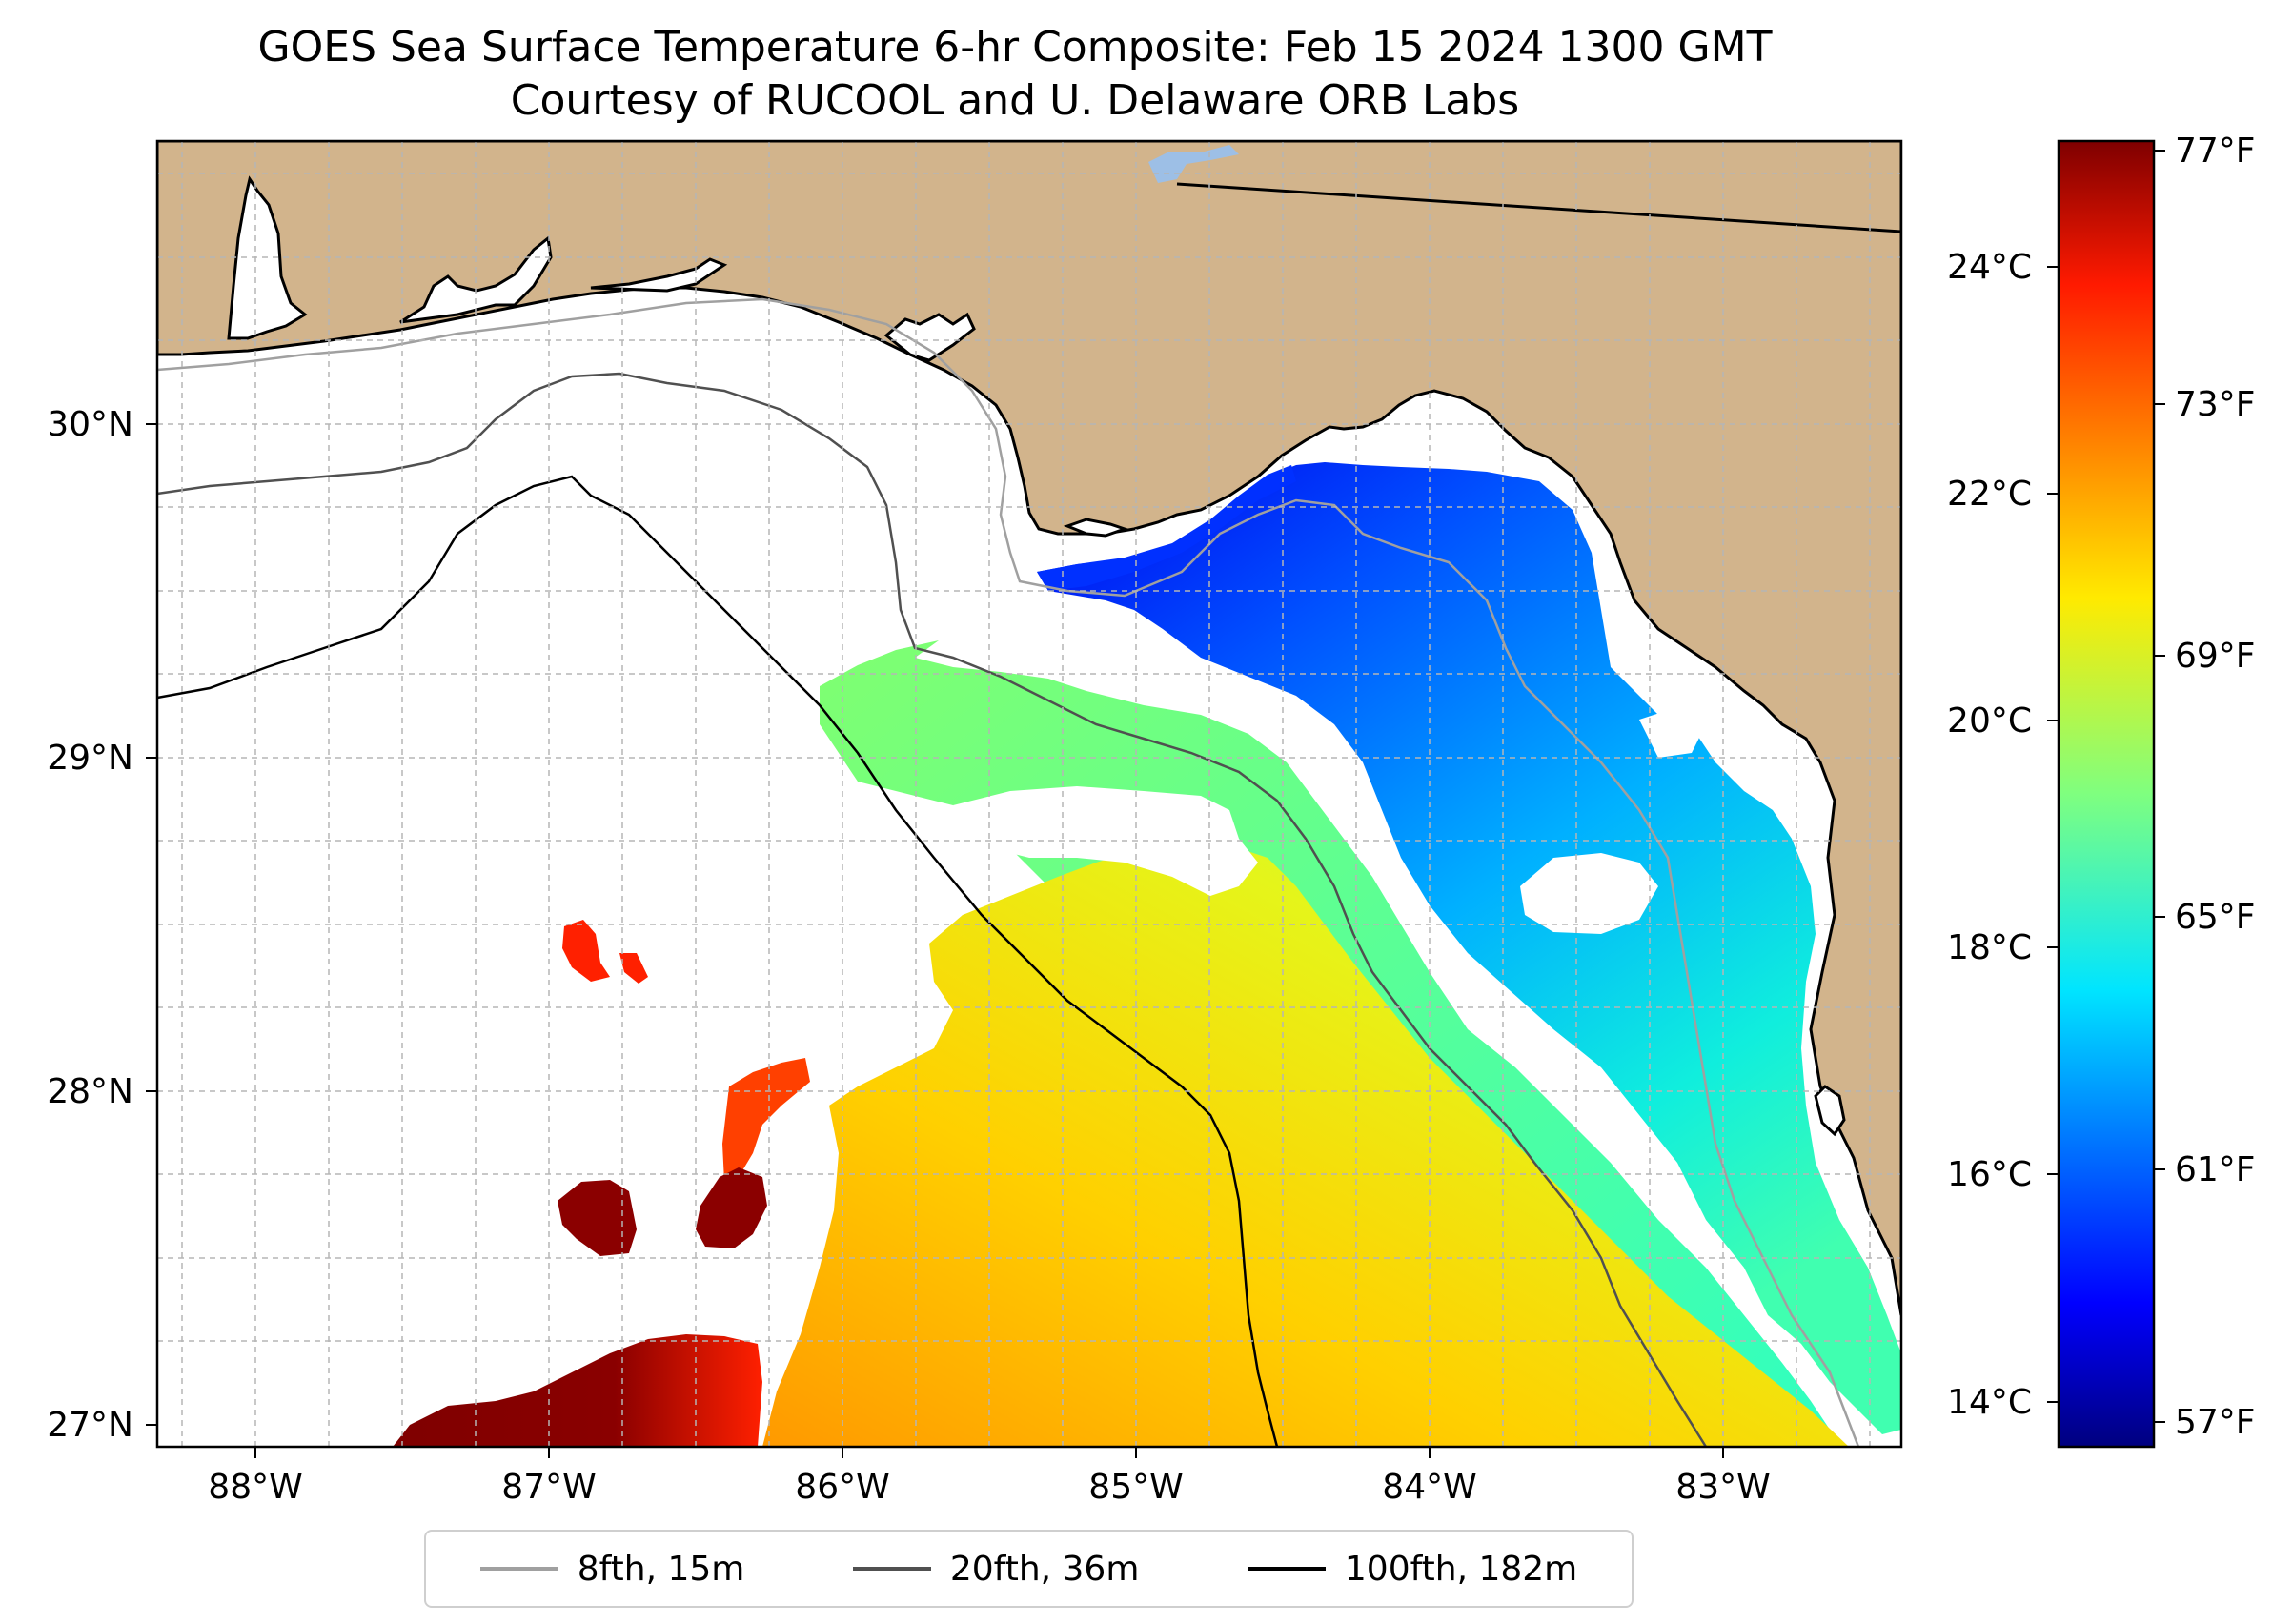 Image resolution: width=2293 pixels, height=1624 pixels. Describe the element at coordinates (2216, 1169) in the screenshot. I see `fahrenheit-tick-label: 61°F` at that location.